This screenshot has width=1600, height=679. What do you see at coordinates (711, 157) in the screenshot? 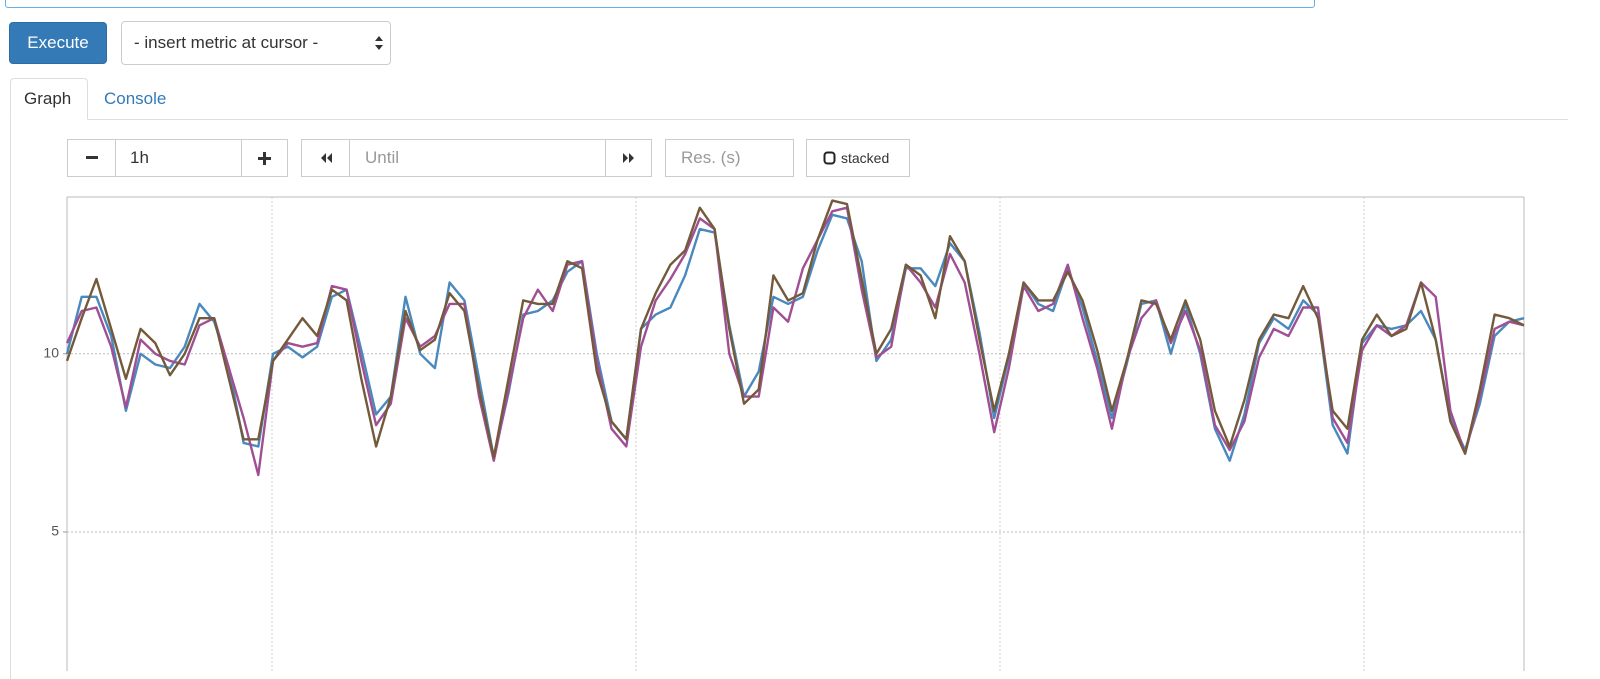
I see `resolution-placeholder: Res. (s)` at bounding box center [711, 157].